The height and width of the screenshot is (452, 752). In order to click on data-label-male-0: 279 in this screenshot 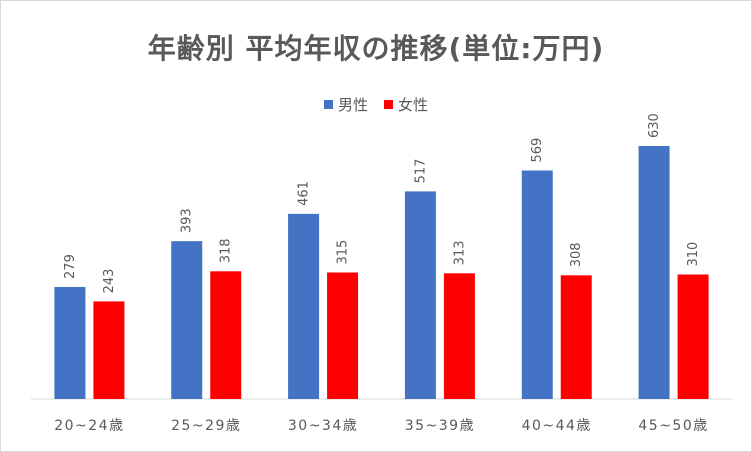, I will do `click(70, 266)`.